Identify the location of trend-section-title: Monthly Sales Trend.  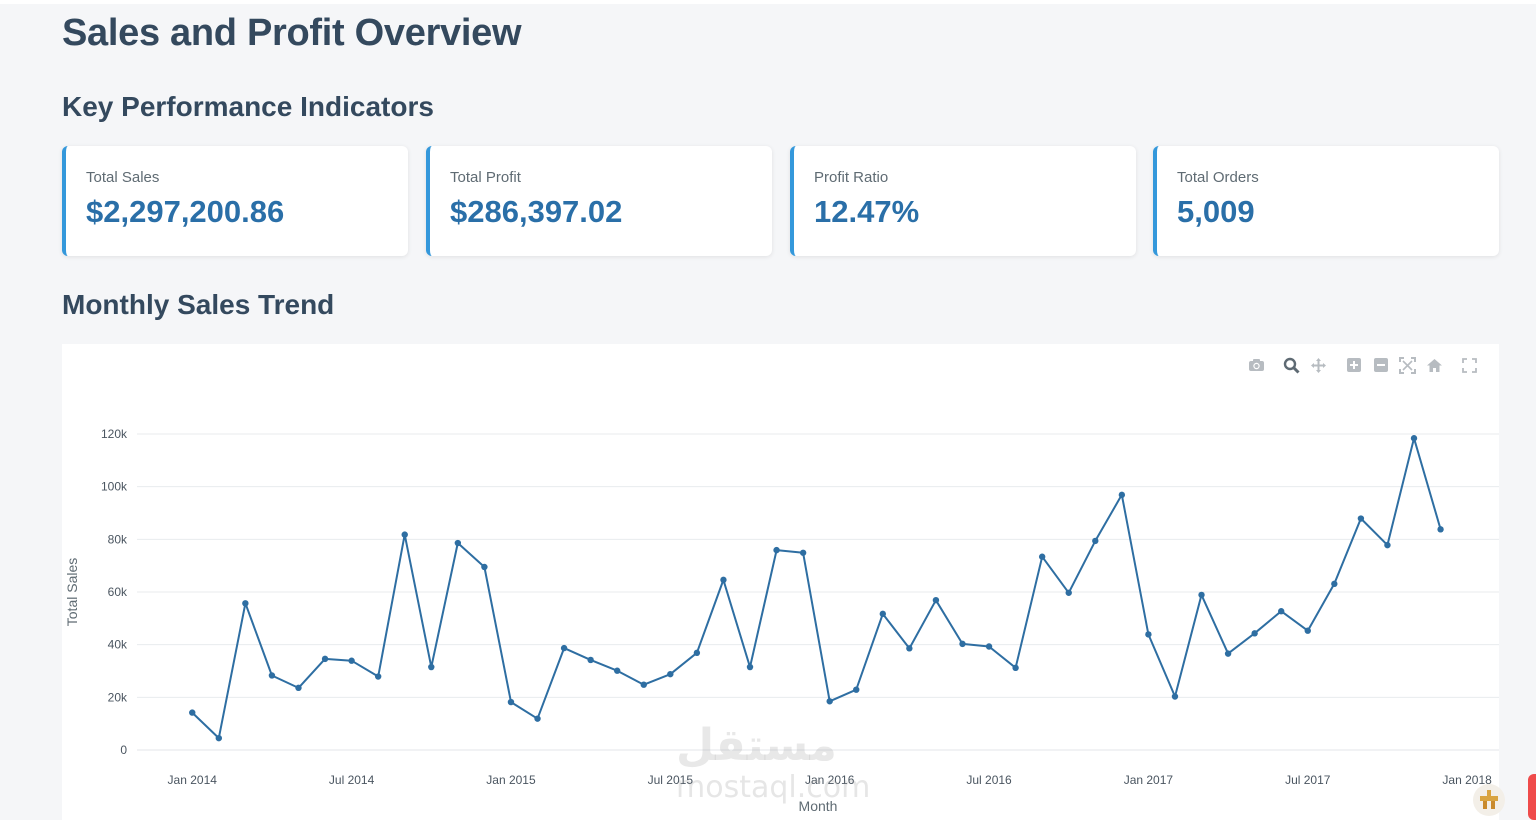
(198, 304).